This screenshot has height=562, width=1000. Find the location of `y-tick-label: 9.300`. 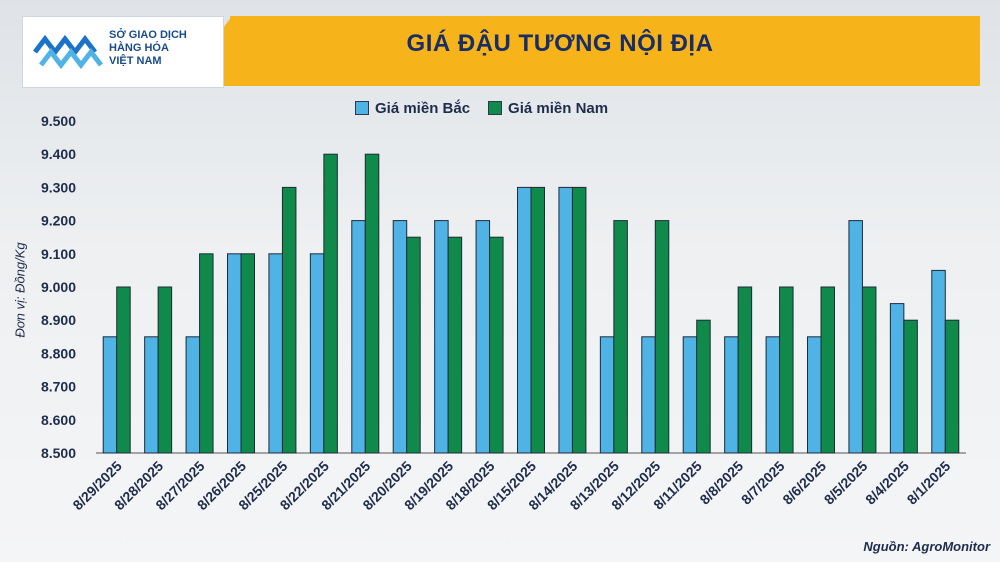

y-tick-label: 9.300 is located at coordinates (58, 187).